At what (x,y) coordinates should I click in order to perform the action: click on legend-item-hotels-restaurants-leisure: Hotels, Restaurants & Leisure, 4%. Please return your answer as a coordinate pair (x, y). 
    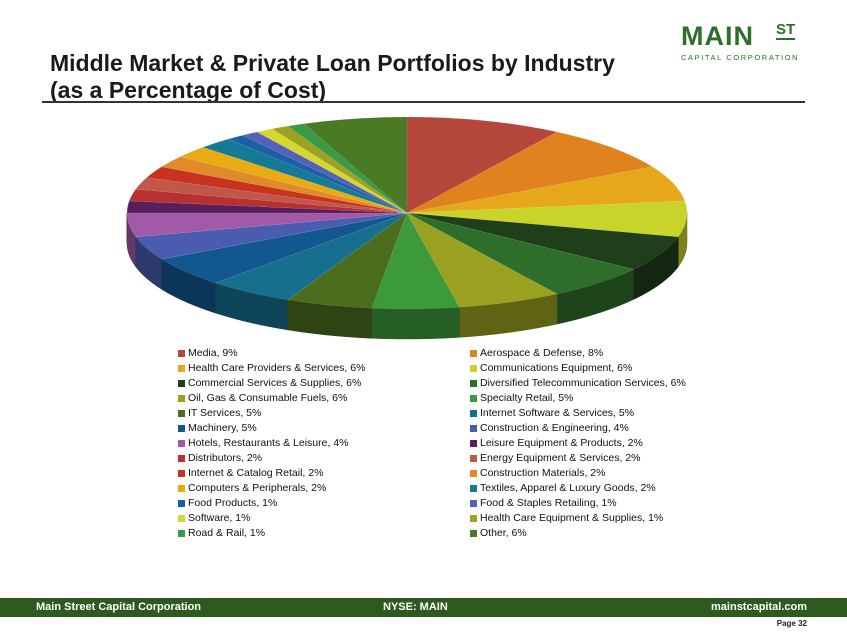
    Looking at the image, I should click on (324, 443).